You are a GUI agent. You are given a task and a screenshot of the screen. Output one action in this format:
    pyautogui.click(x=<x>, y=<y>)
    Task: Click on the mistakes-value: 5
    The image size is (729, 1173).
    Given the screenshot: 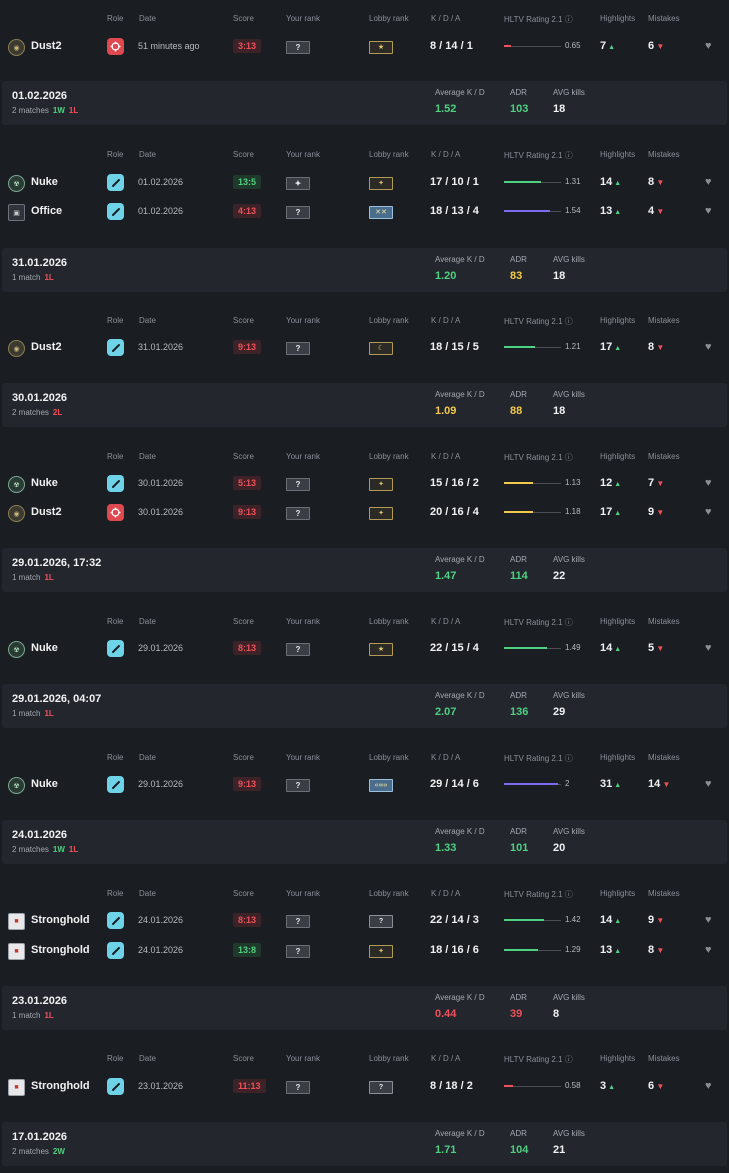 What is the action you would take?
    pyautogui.click(x=651, y=648)
    